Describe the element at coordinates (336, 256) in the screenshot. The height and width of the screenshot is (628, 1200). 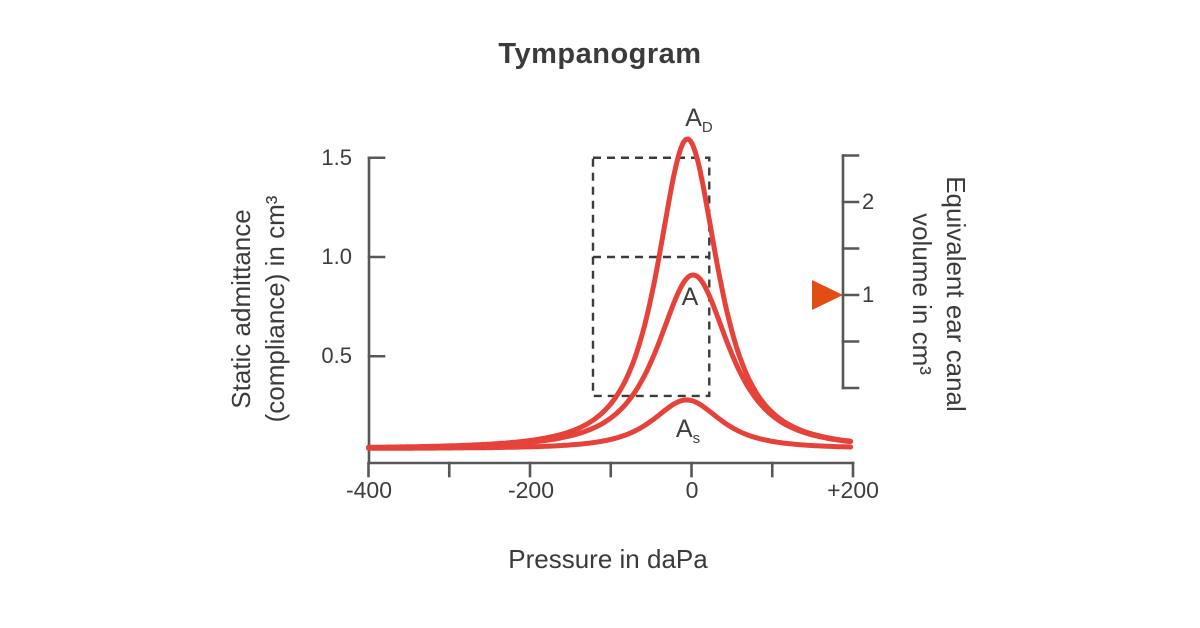
I see `left-tick-label-1.0: 1.0` at that location.